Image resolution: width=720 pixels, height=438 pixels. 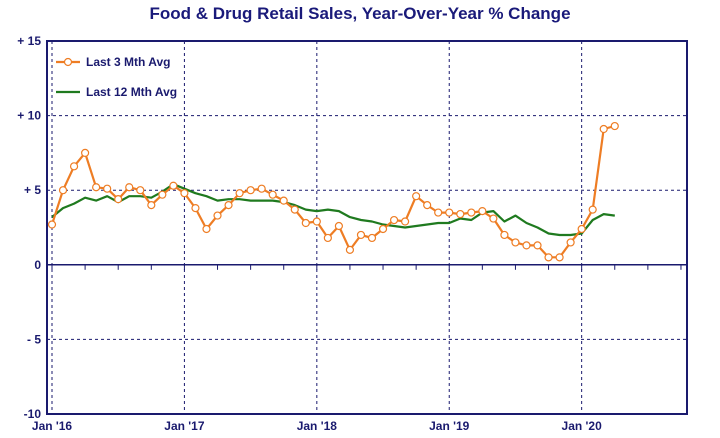 I want to click on minor-ticks, so click(x=366, y=267).